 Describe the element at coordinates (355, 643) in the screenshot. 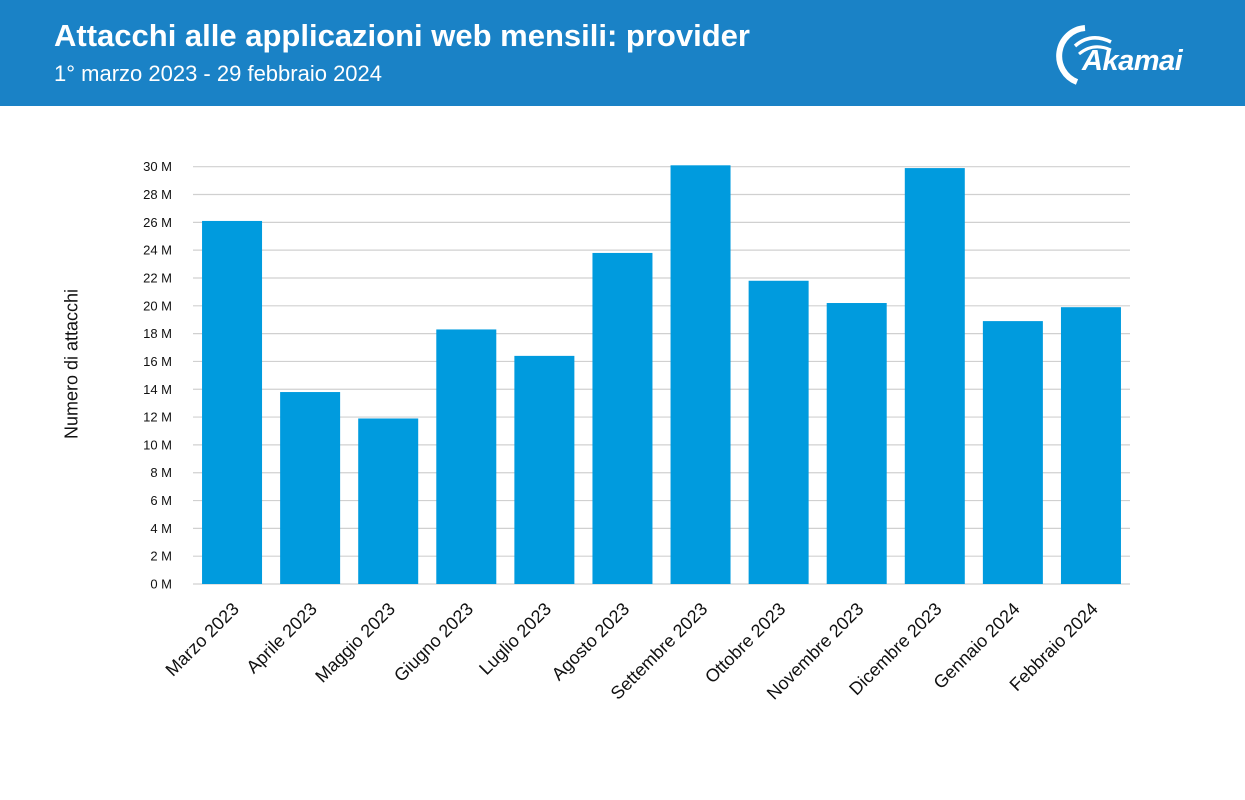

I see `x-tick-label: Maggio 2023` at that location.